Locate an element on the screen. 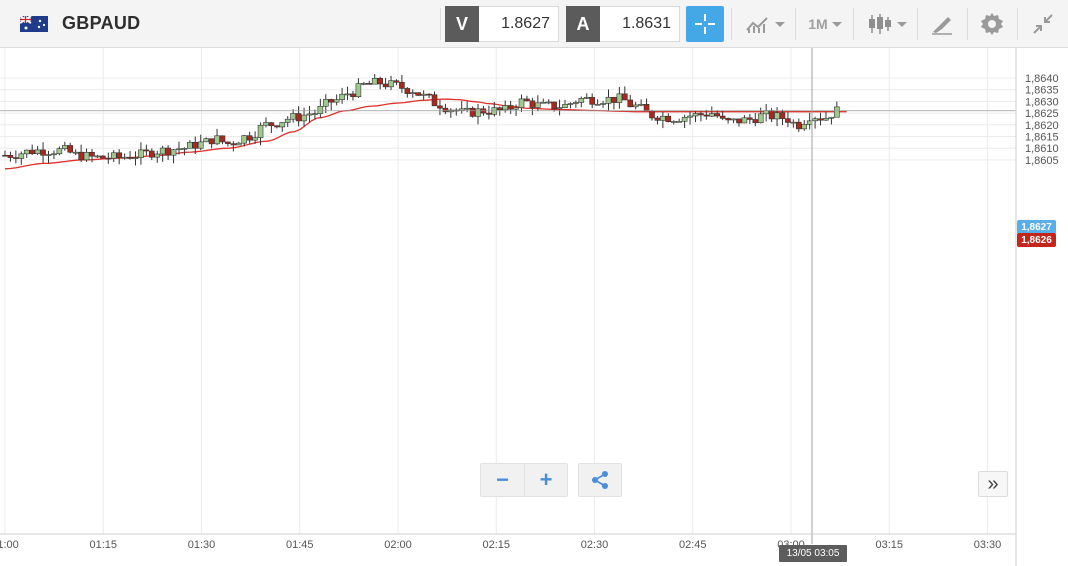  crosshair-button is located at coordinates (705, 24).